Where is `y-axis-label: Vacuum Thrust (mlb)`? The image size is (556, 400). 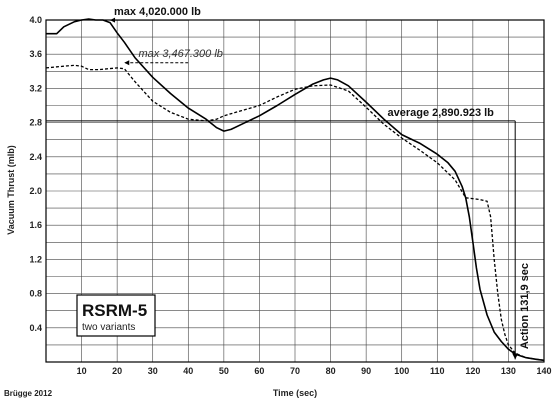 y-axis-label: Vacuum Thrust (mlb) is located at coordinates (11, 190).